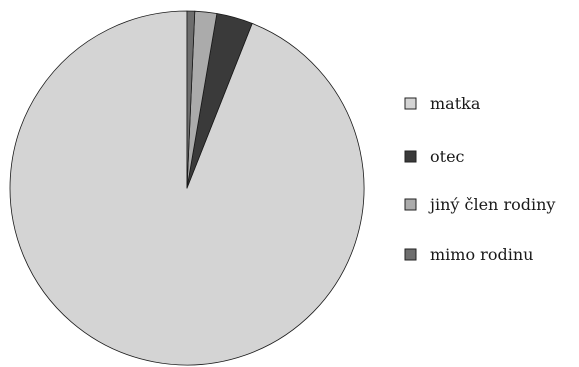  I want to click on legend: matka otec jiný člen rodiny mimo rodinu, so click(479, 179).